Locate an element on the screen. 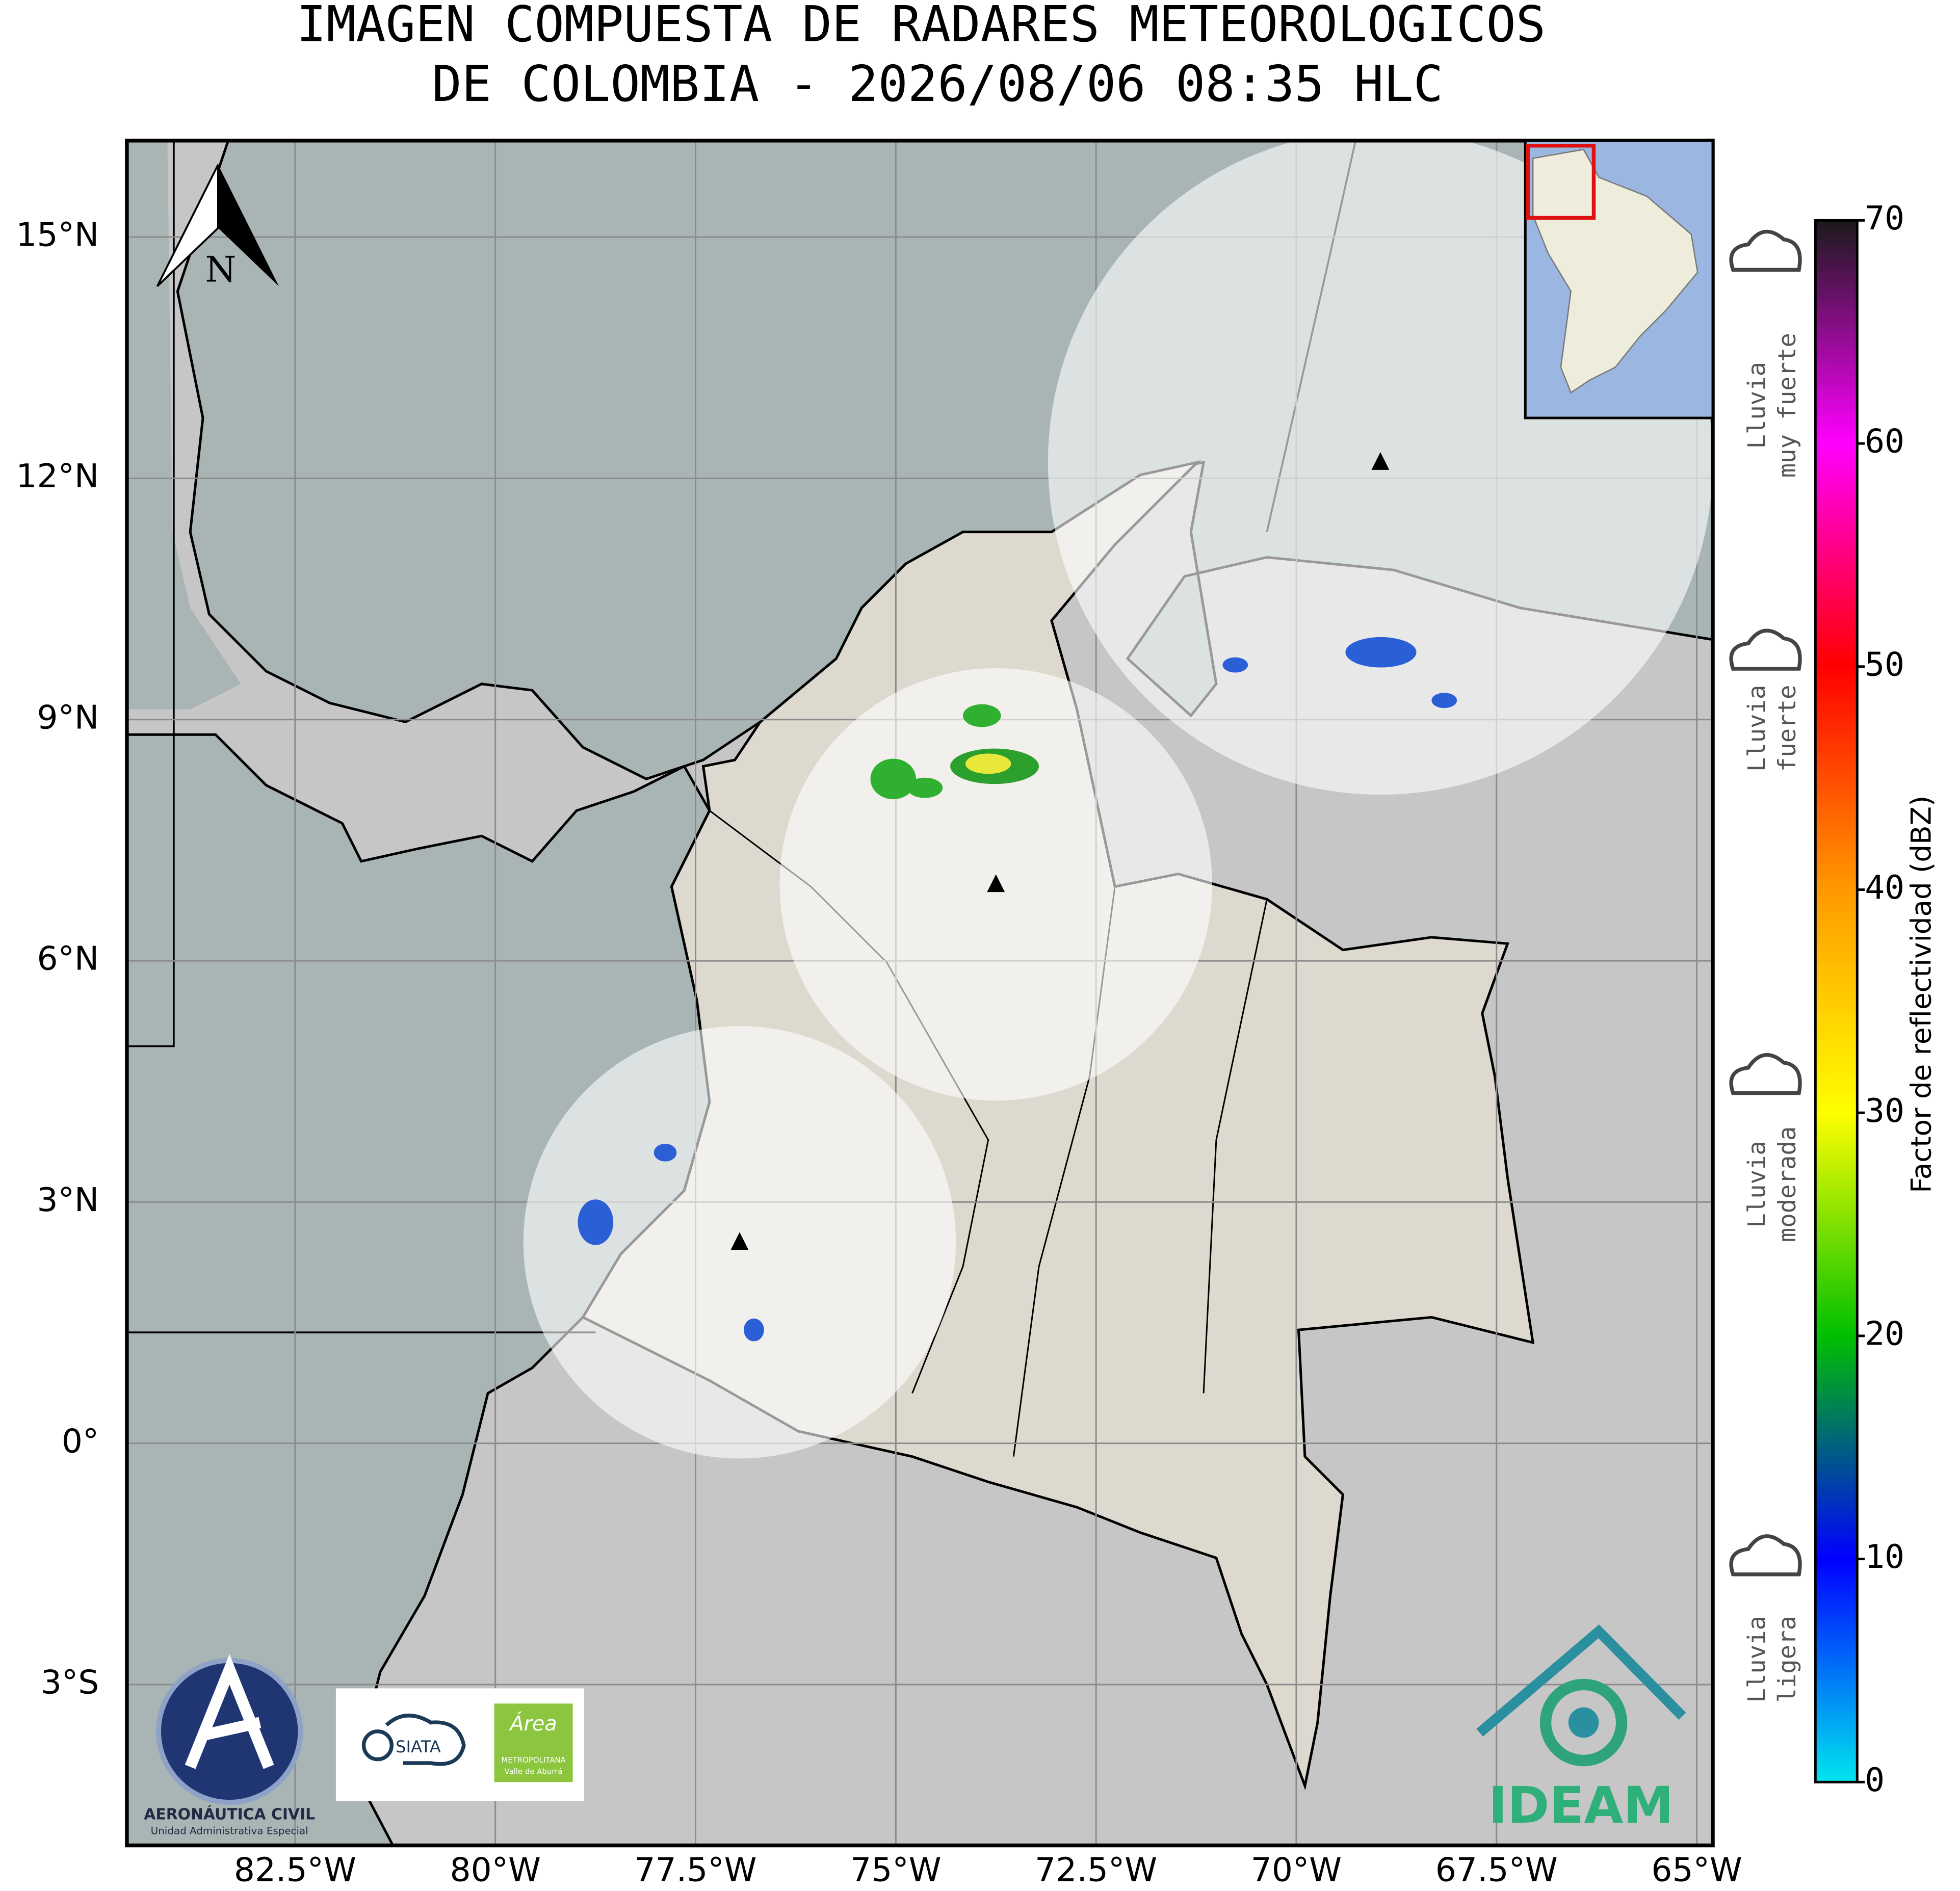  lat-tick-label: 15°N is located at coordinates (57, 235).